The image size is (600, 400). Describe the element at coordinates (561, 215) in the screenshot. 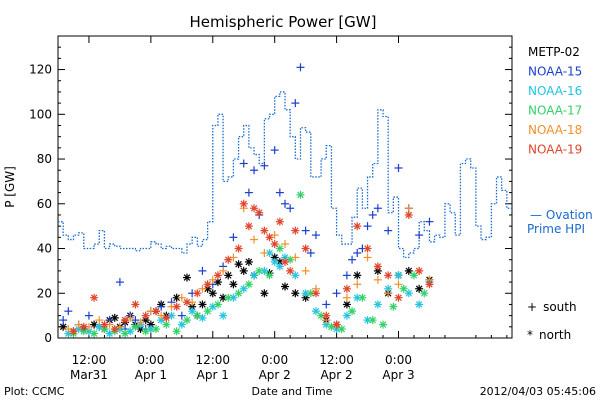

I see `ovation-legend-line1: — Ovation` at that location.